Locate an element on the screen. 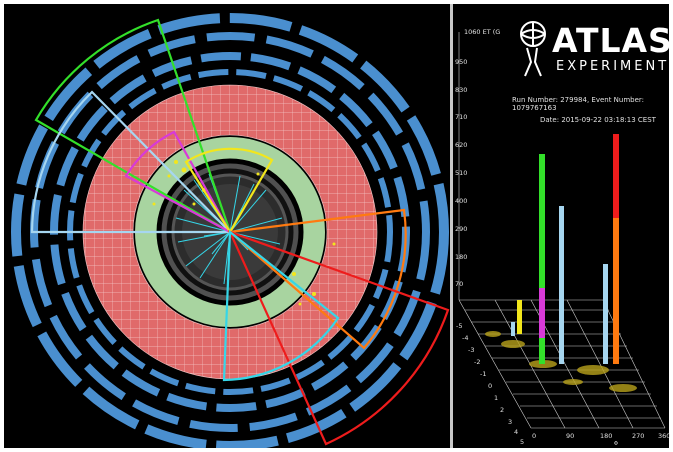 This screenshot has height=452, width=673. eta-tick: 1 is located at coordinates (496, 398).